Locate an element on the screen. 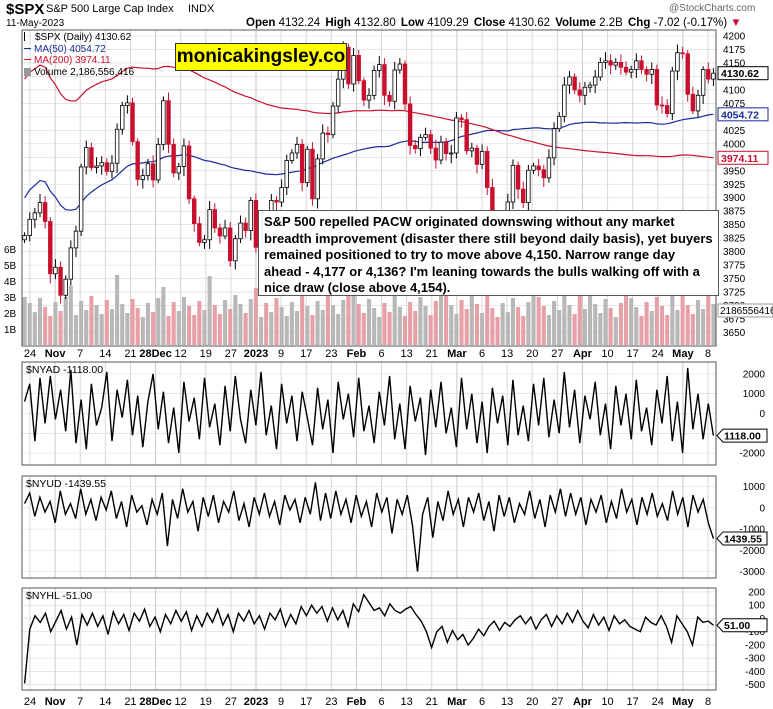 The image size is (773, 709). x-tick-label-bottom: 20 is located at coordinates (532, 702).